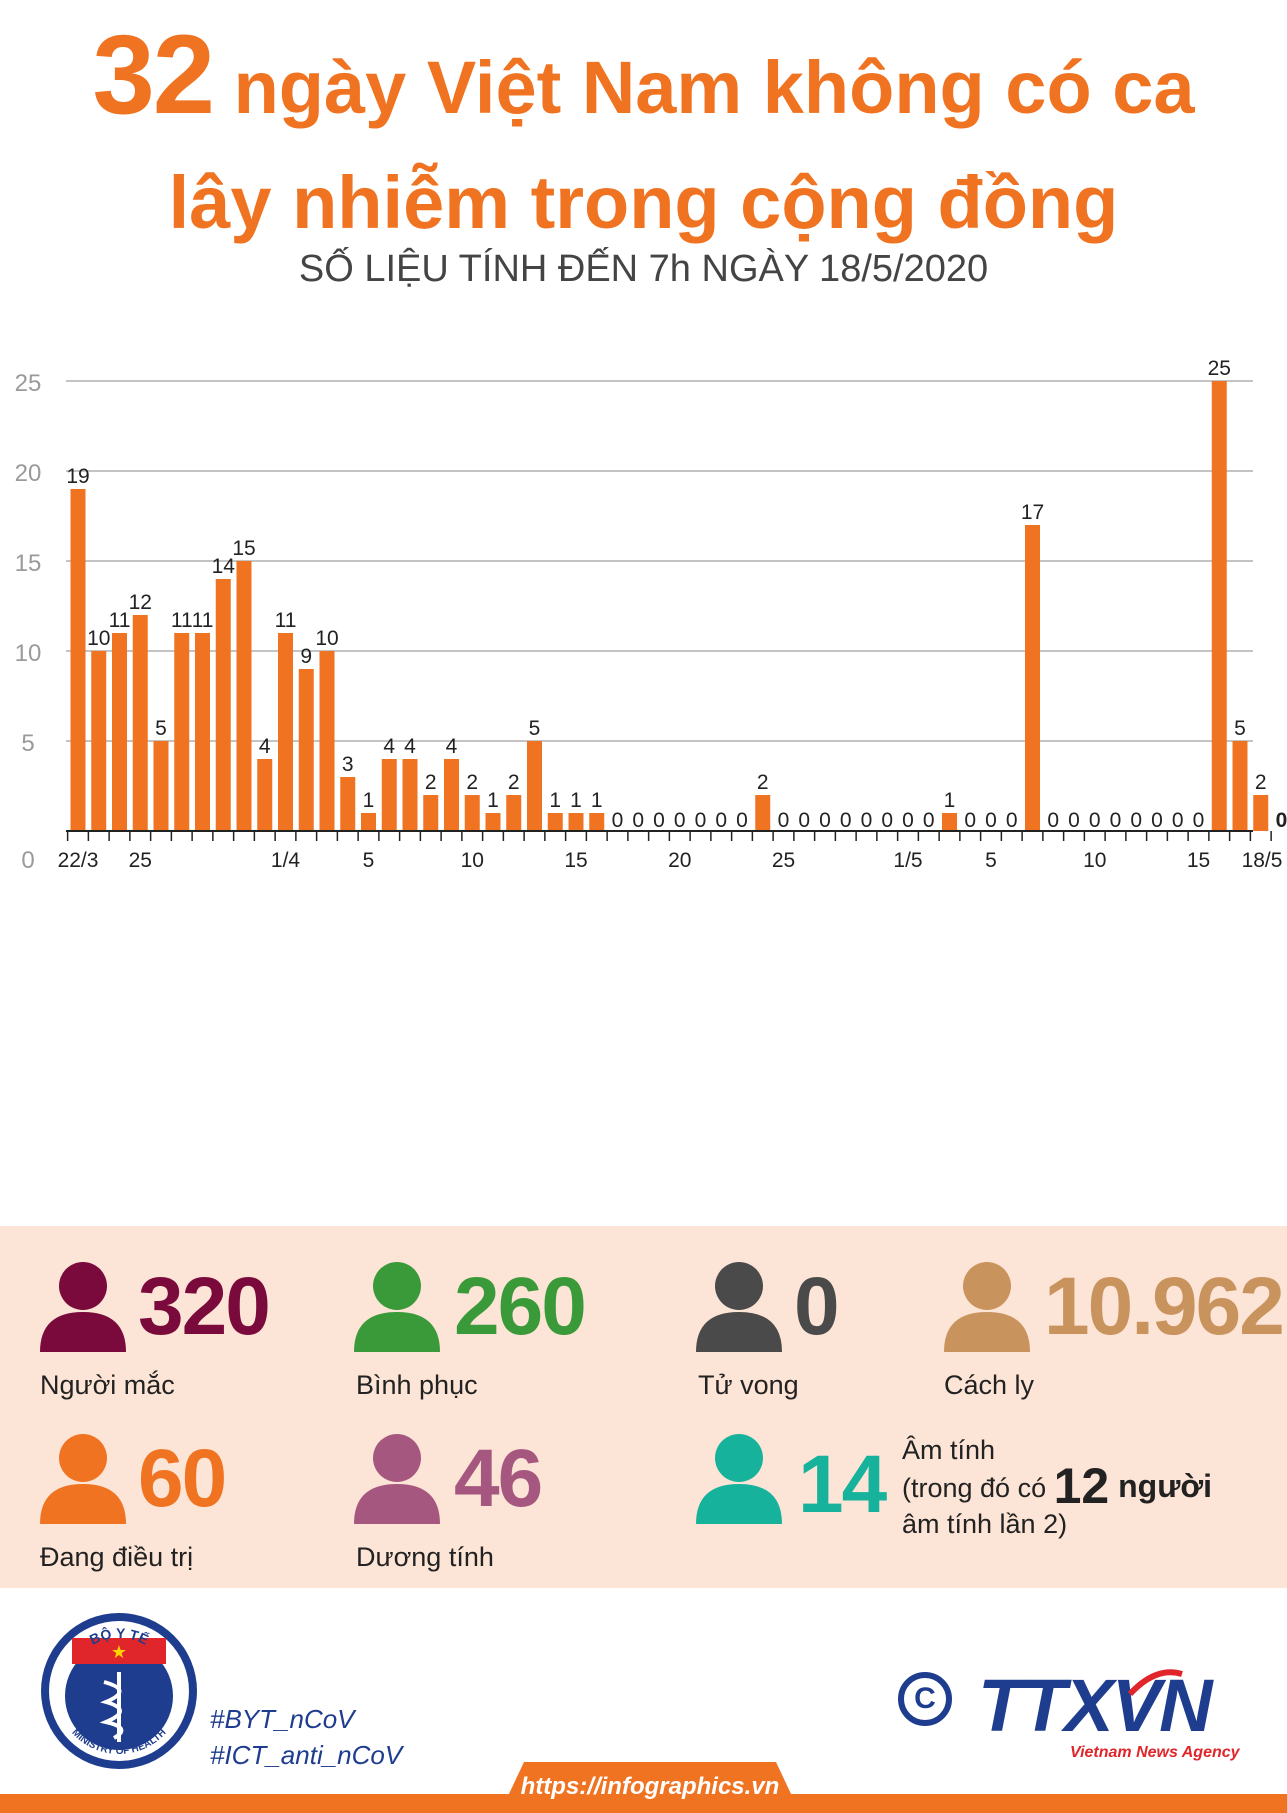  I want to click on data-label: 15, so click(243, 548).